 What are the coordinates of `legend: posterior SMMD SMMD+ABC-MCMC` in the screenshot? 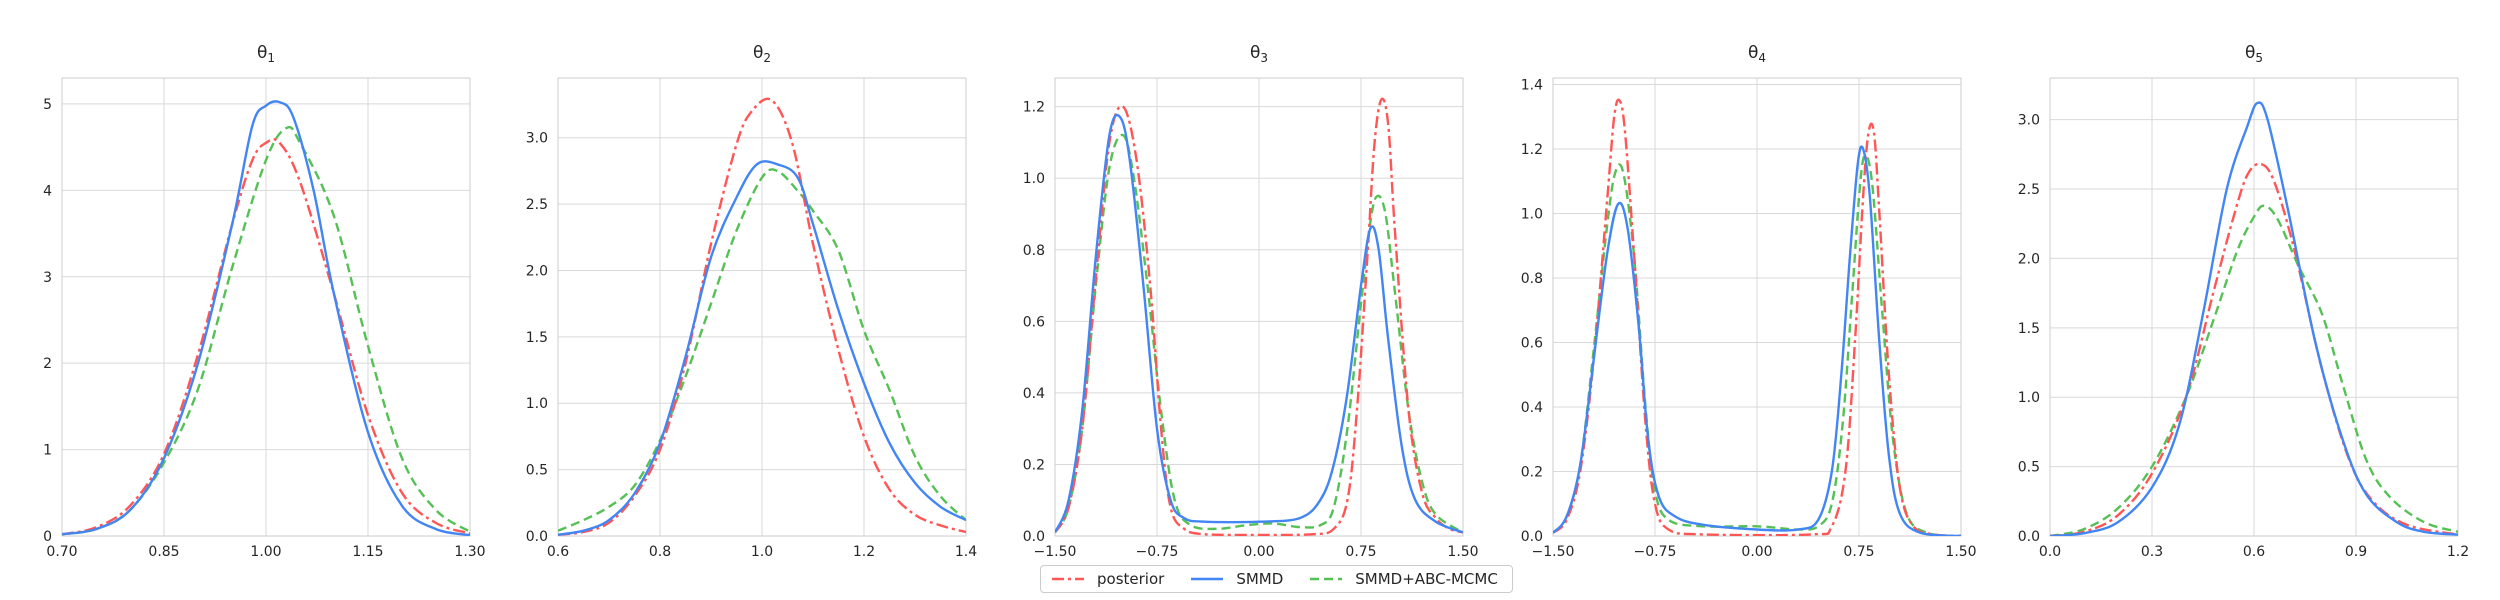 It's located at (1276, 579).